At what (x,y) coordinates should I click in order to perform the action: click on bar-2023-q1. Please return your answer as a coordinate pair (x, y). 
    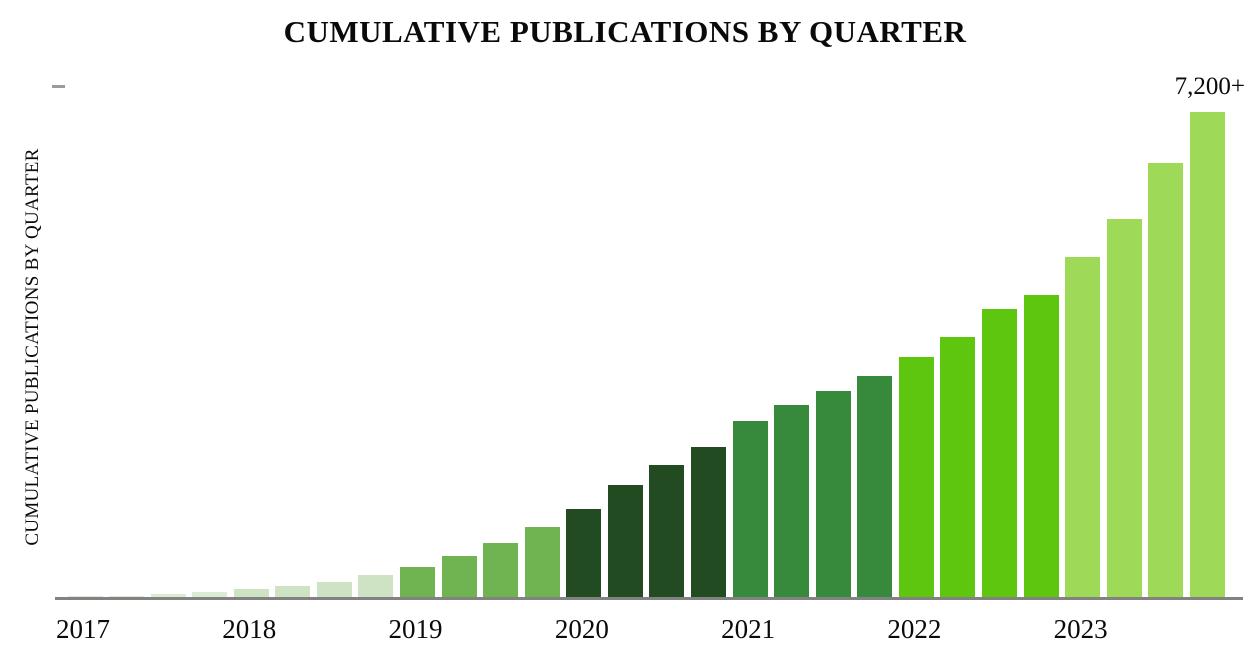
    Looking at the image, I should click on (1083, 427).